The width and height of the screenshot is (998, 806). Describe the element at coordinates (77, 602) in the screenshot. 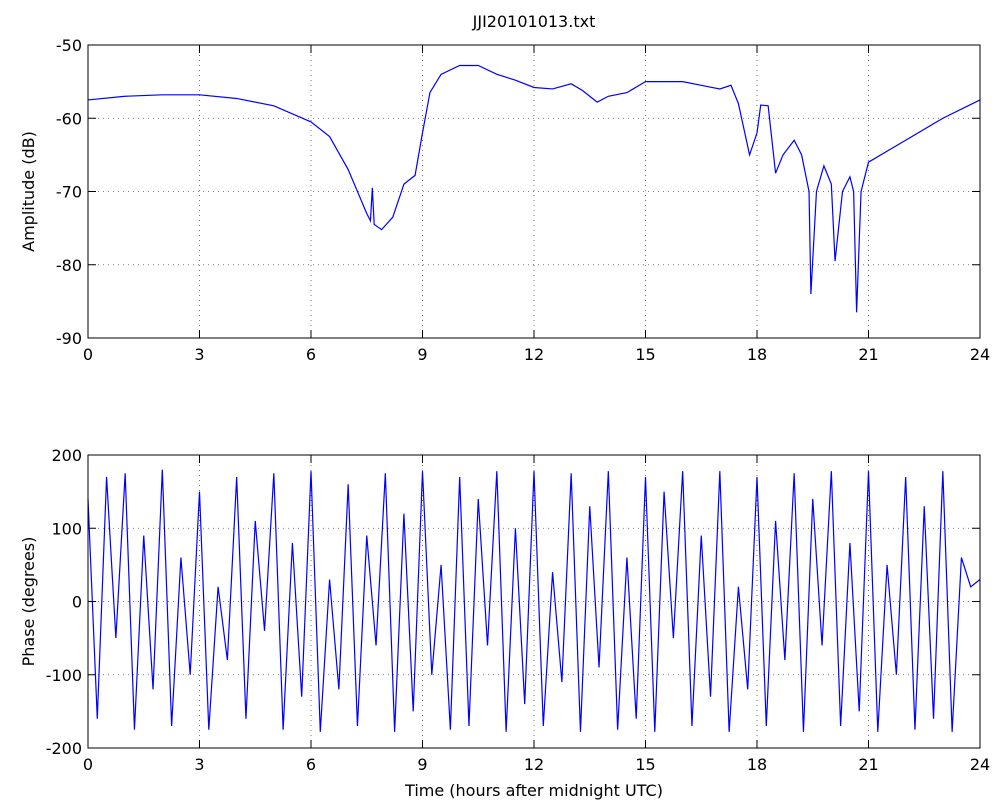

I see `y-tick-label: 0` at that location.